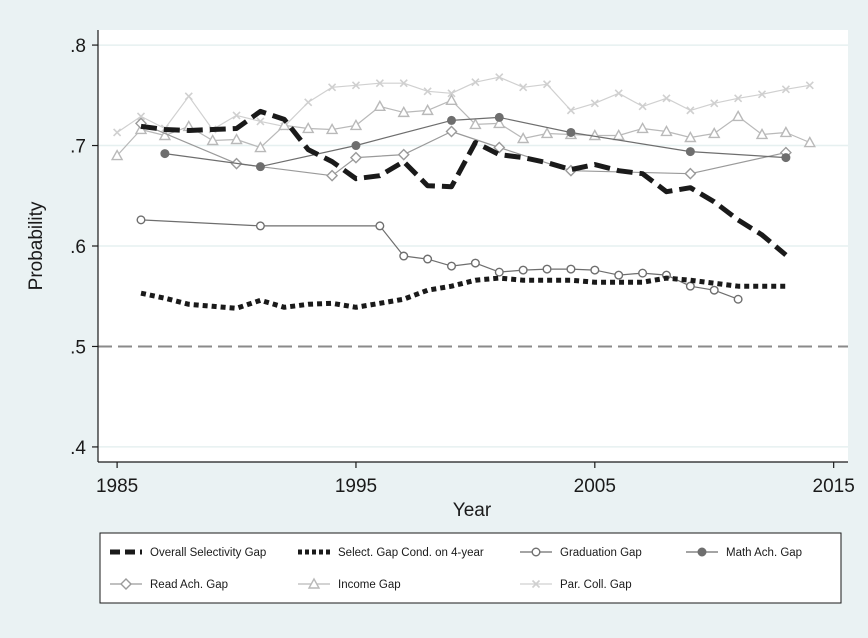 The height and width of the screenshot is (638, 868). Describe the element at coordinates (470, 568) in the screenshot. I see `legend-box` at that location.